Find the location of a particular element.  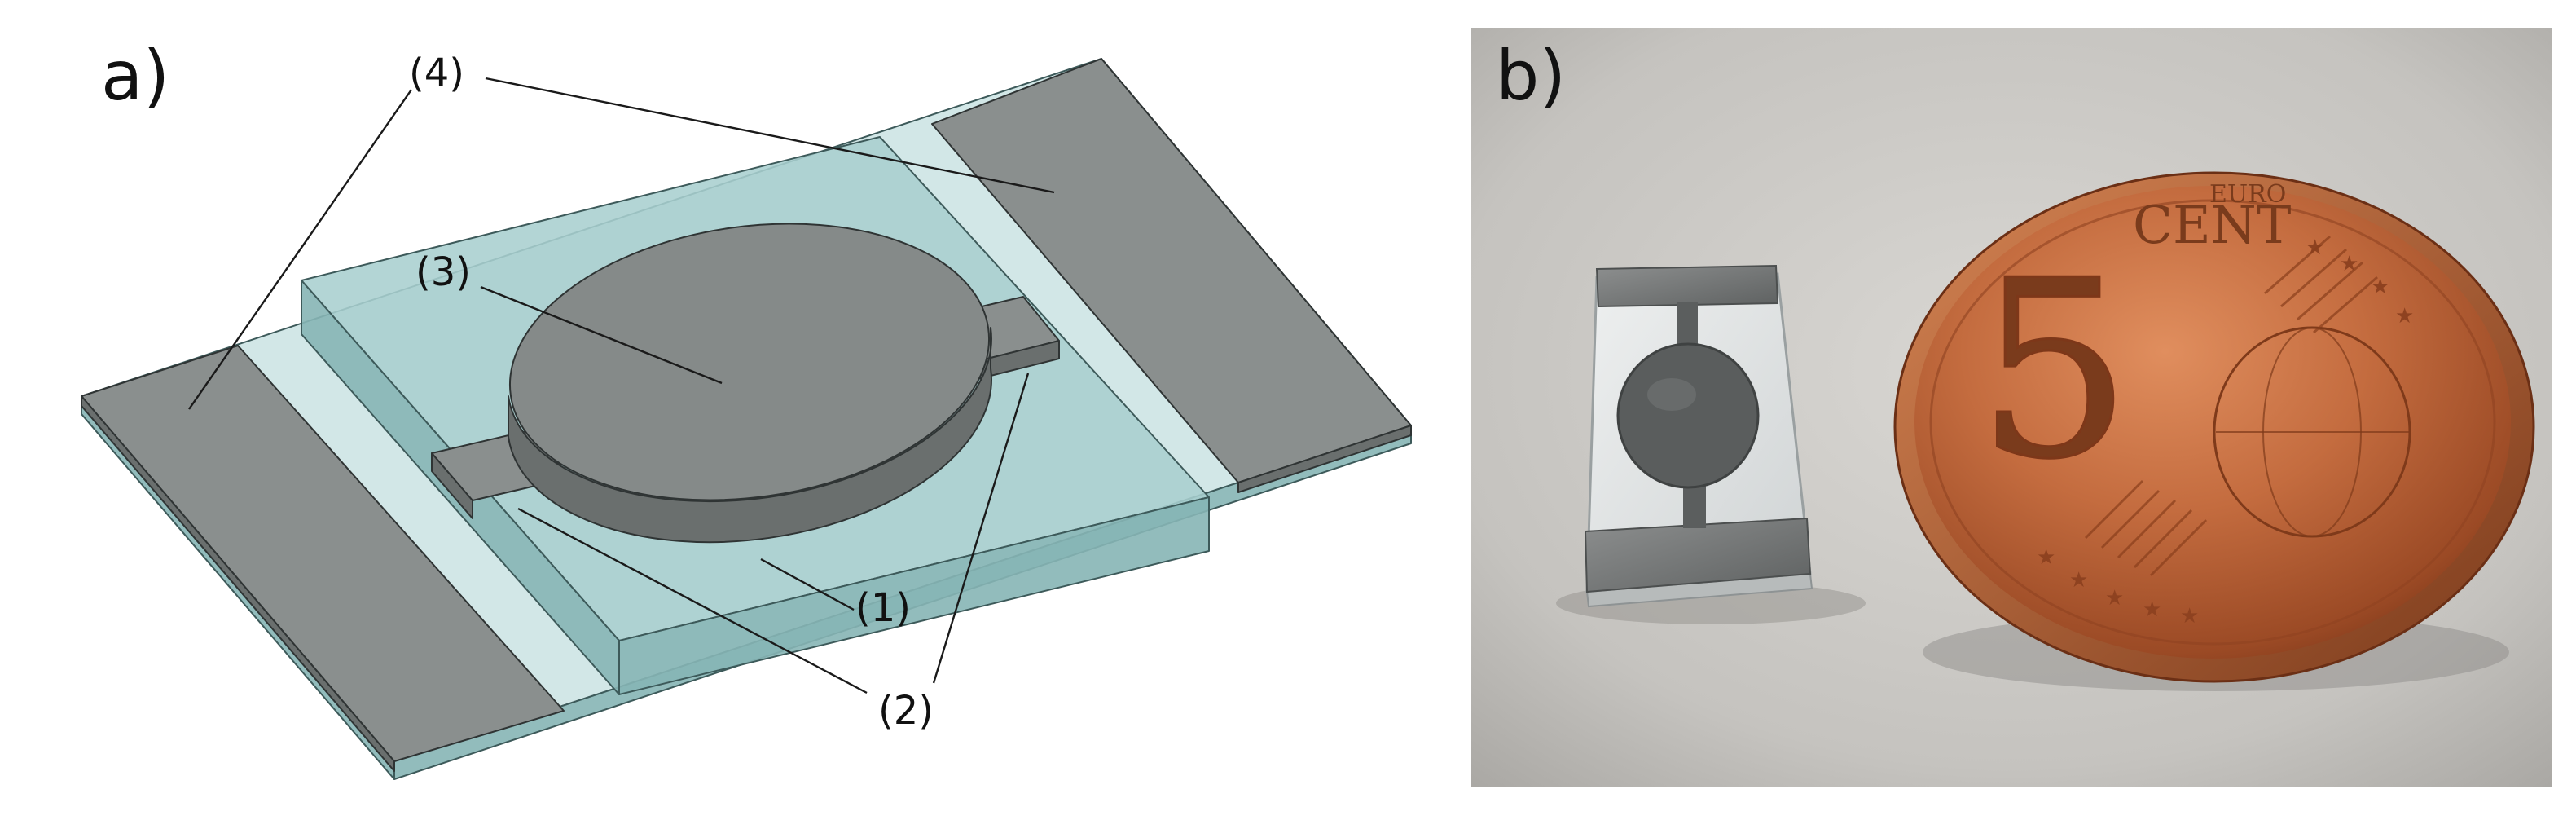

coin-word-small: EURO is located at coordinates (2247, 194).